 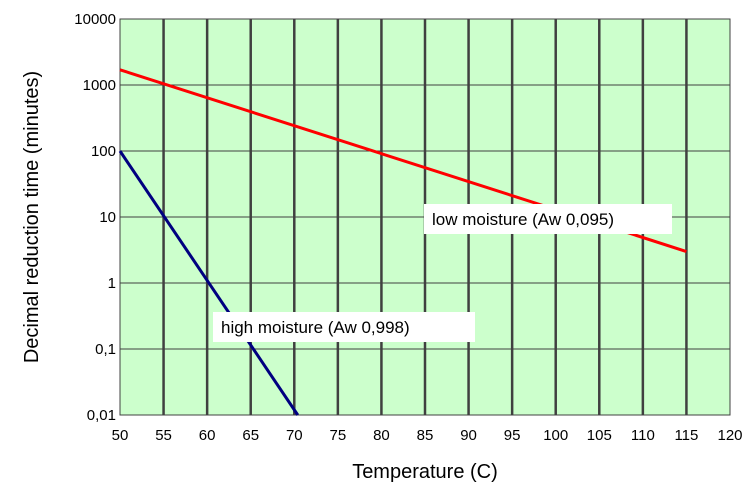 I want to click on x-tick-label: 90, so click(x=468, y=435).